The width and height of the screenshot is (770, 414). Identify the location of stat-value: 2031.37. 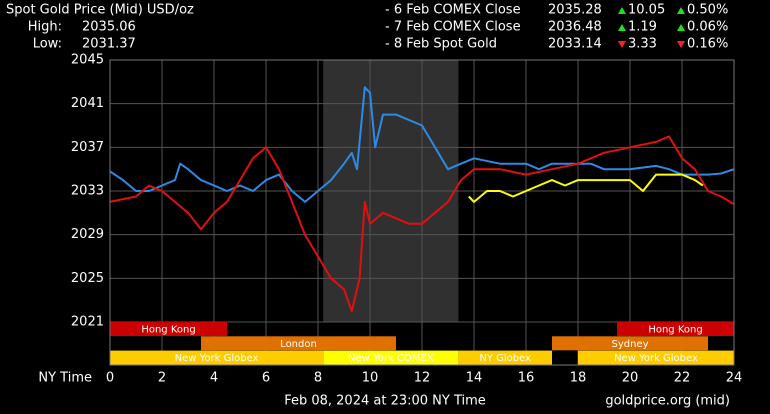
(109, 44).